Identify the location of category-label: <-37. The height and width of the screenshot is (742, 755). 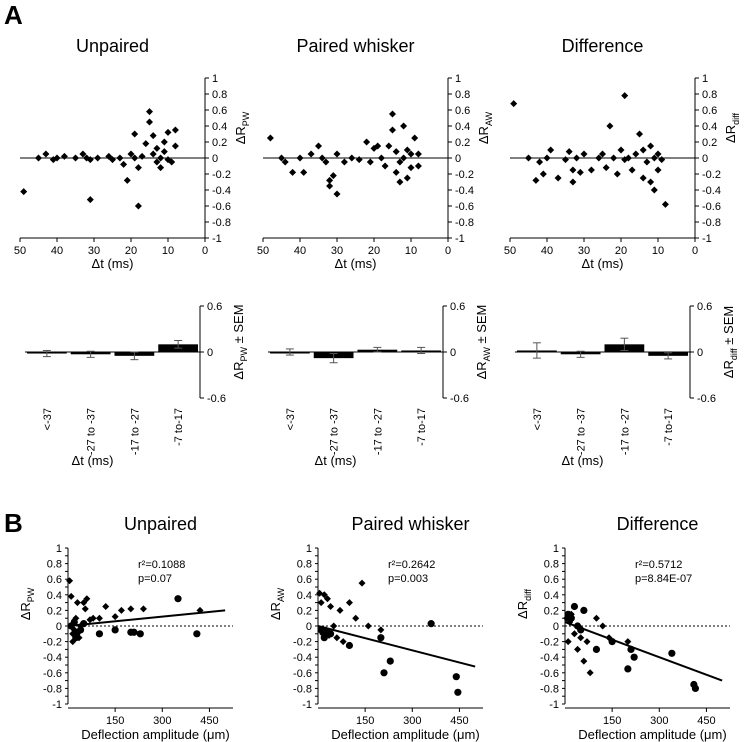
(291, 419).